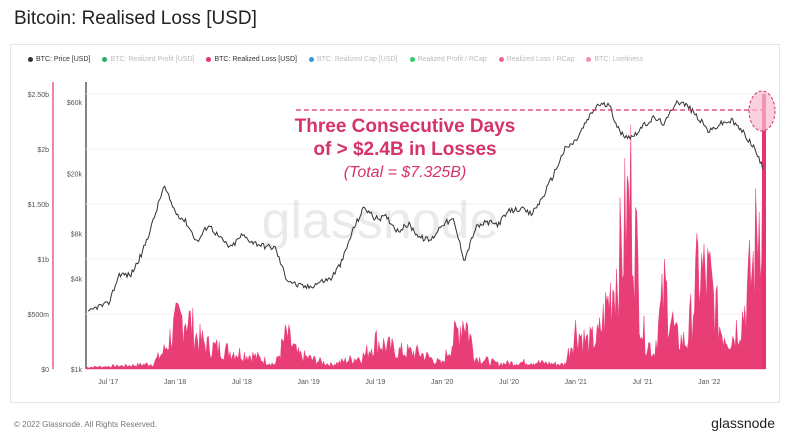  I want to click on legend-item-5: Realized Loss / RCap, so click(536, 59).